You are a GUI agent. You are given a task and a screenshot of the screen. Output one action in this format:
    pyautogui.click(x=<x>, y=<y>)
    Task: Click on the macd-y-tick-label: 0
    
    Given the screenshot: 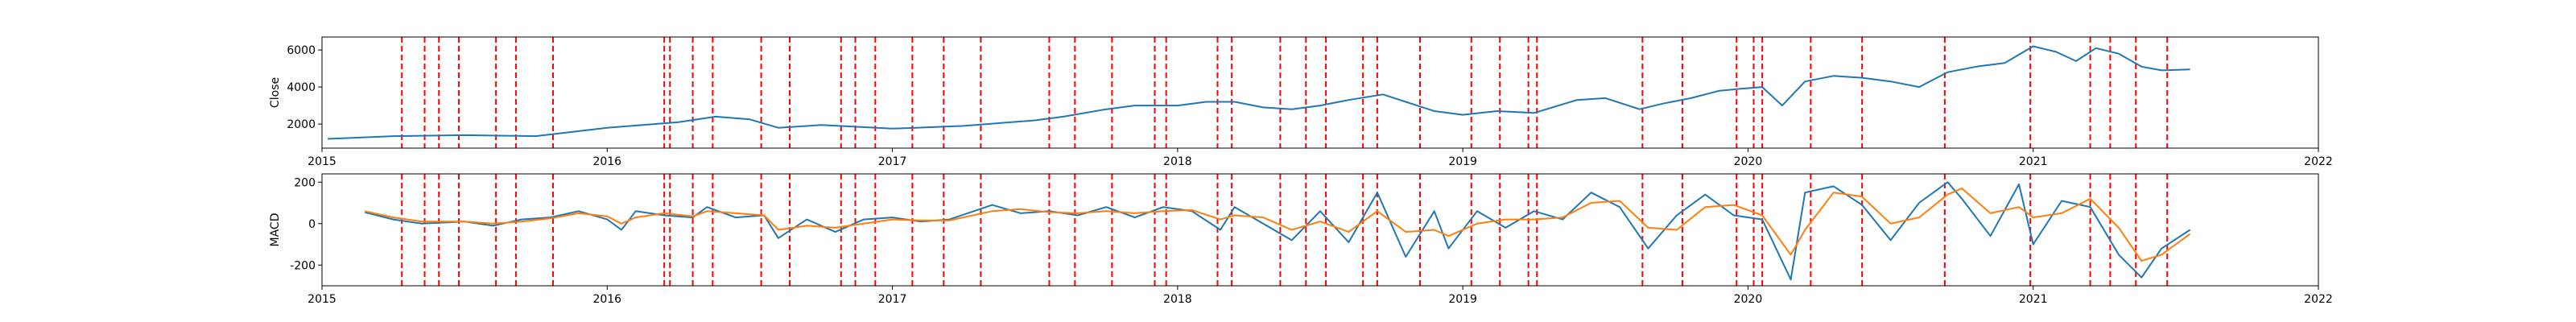 What is the action you would take?
    pyautogui.click(x=312, y=224)
    